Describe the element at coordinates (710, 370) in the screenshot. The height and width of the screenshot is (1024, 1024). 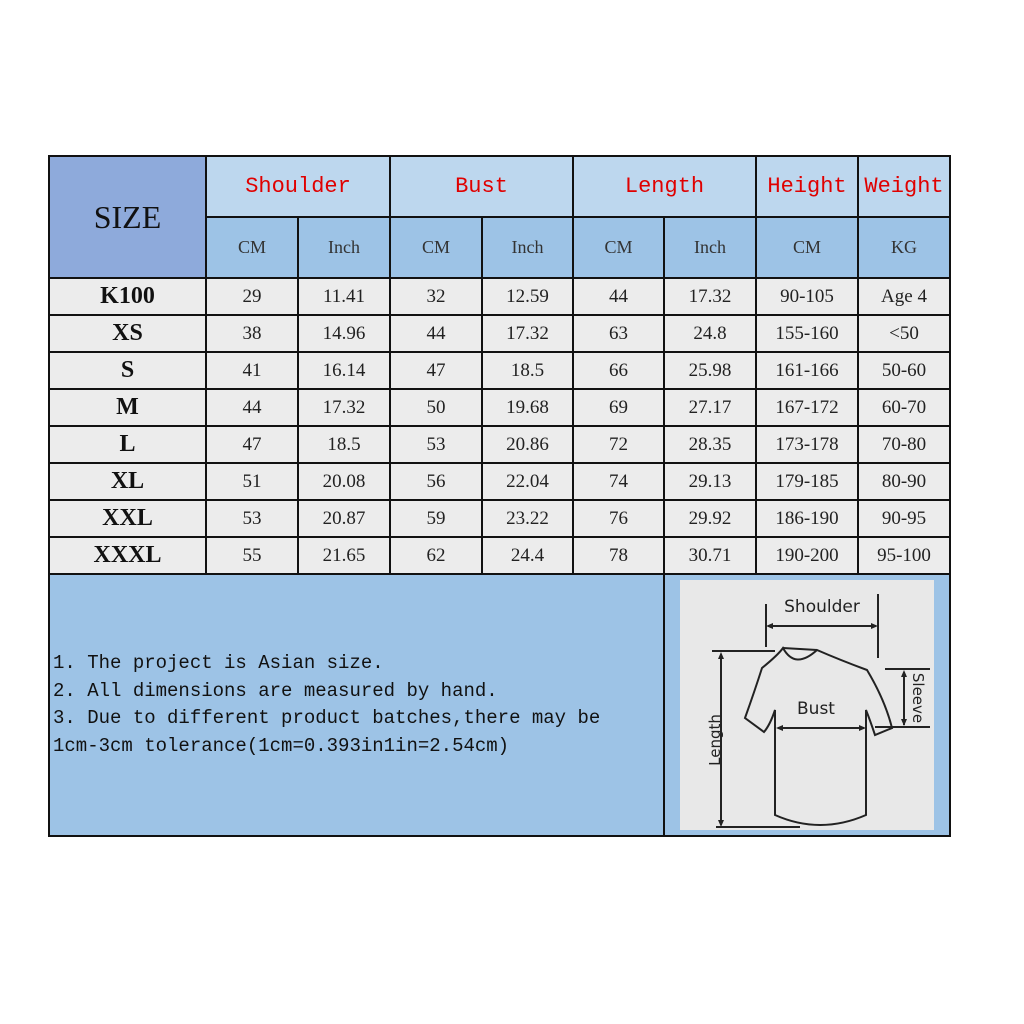
I see `value-cell: 25.98` at that location.